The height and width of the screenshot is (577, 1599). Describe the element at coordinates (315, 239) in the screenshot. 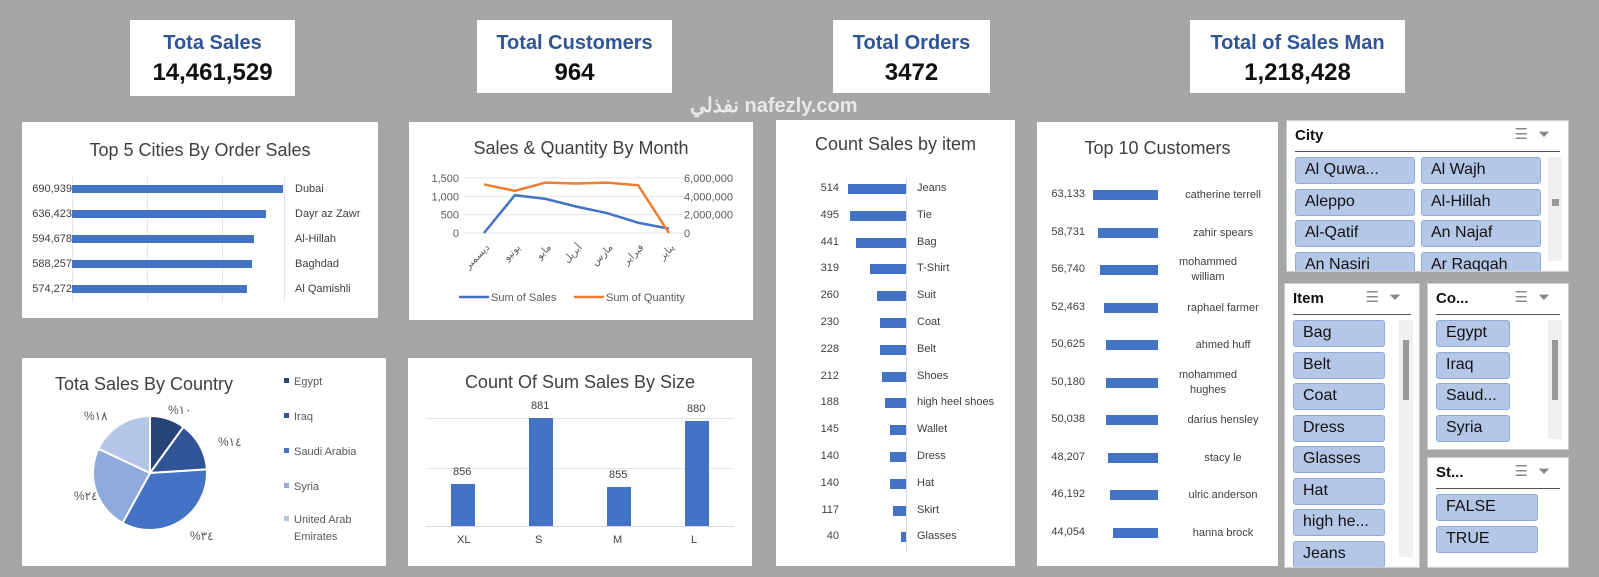

I see `category-label: Al-Hillah` at that location.